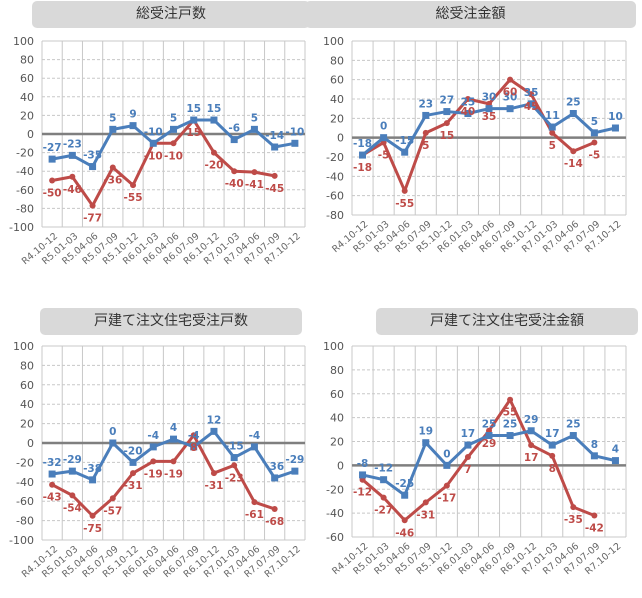  What do you see at coordinates (254, 185) in the screenshot?
I see `data-label: -41` at bounding box center [254, 185].